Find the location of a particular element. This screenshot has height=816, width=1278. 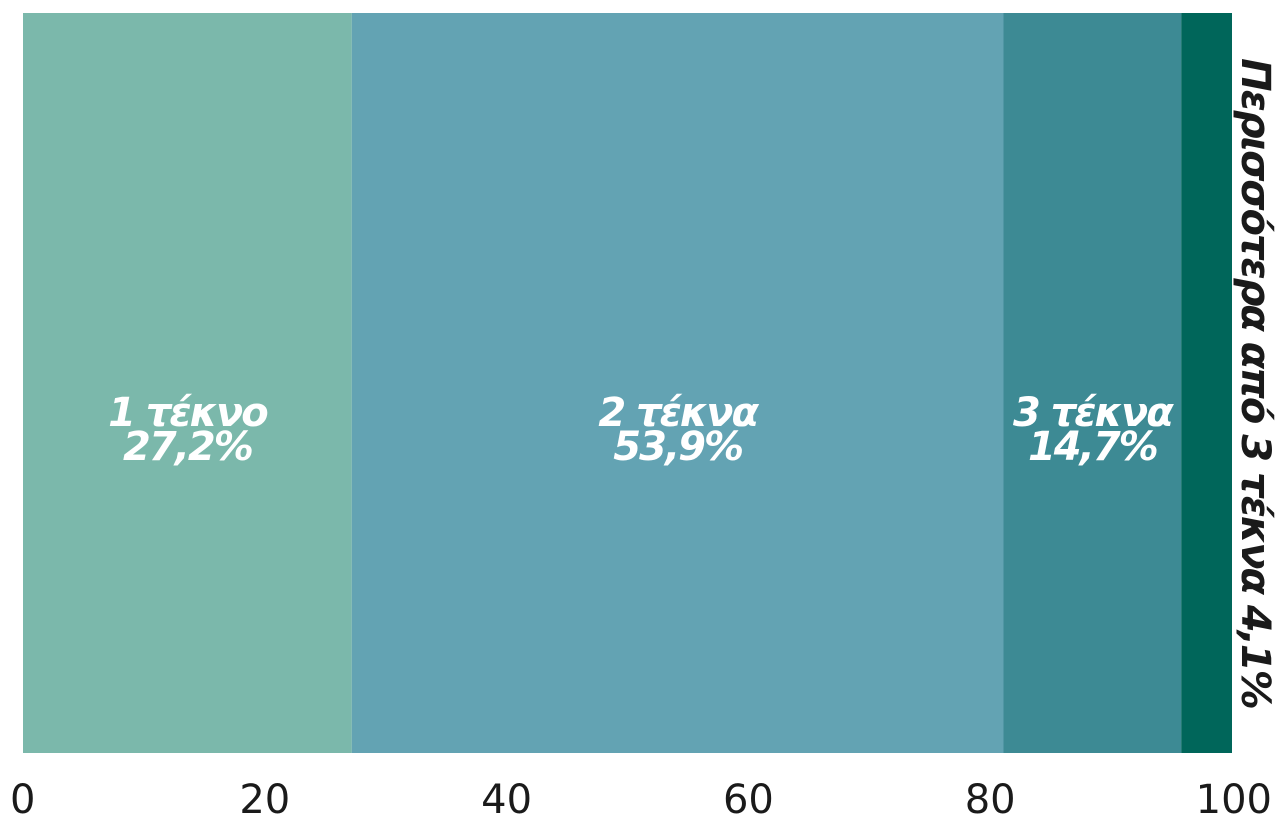

x-tick-label: 40 is located at coordinates (506, 796).